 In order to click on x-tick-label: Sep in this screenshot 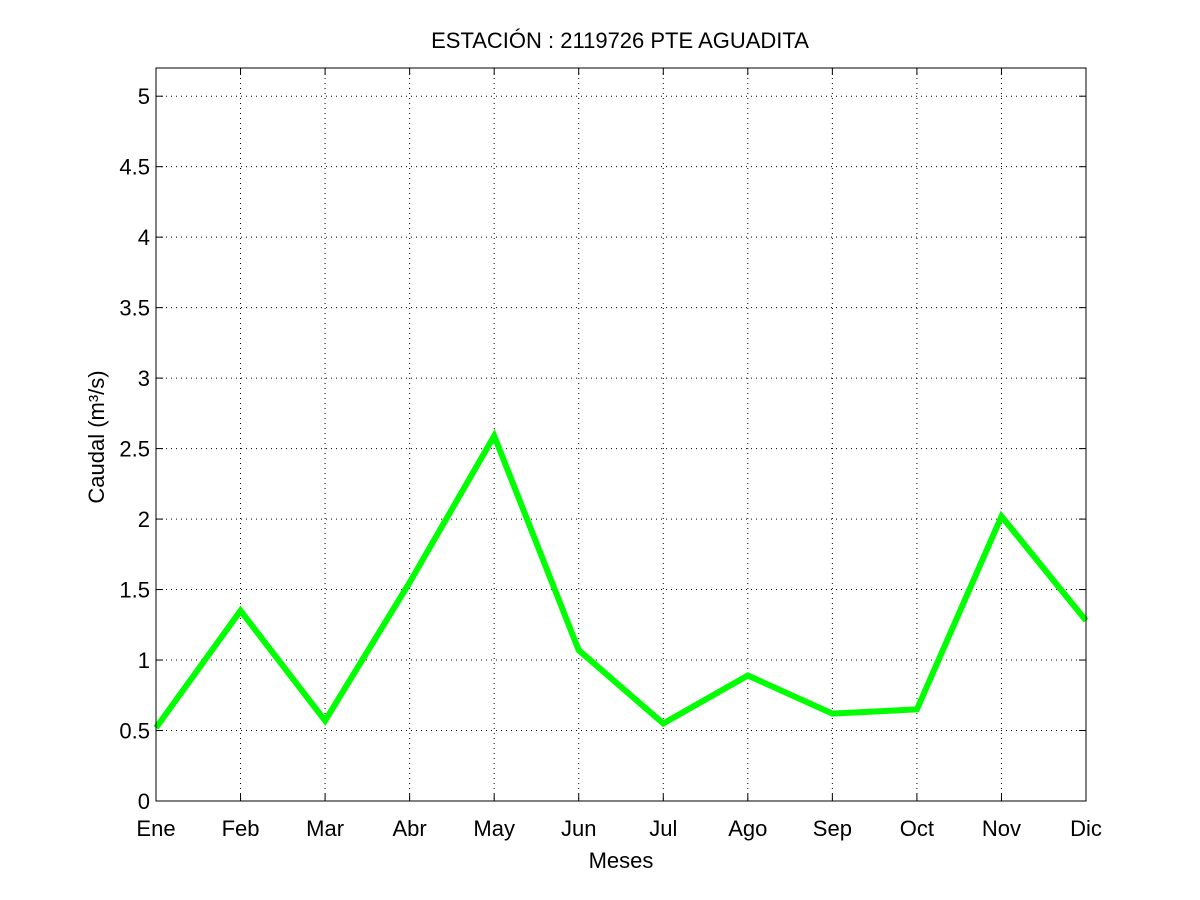, I will do `click(832, 828)`.